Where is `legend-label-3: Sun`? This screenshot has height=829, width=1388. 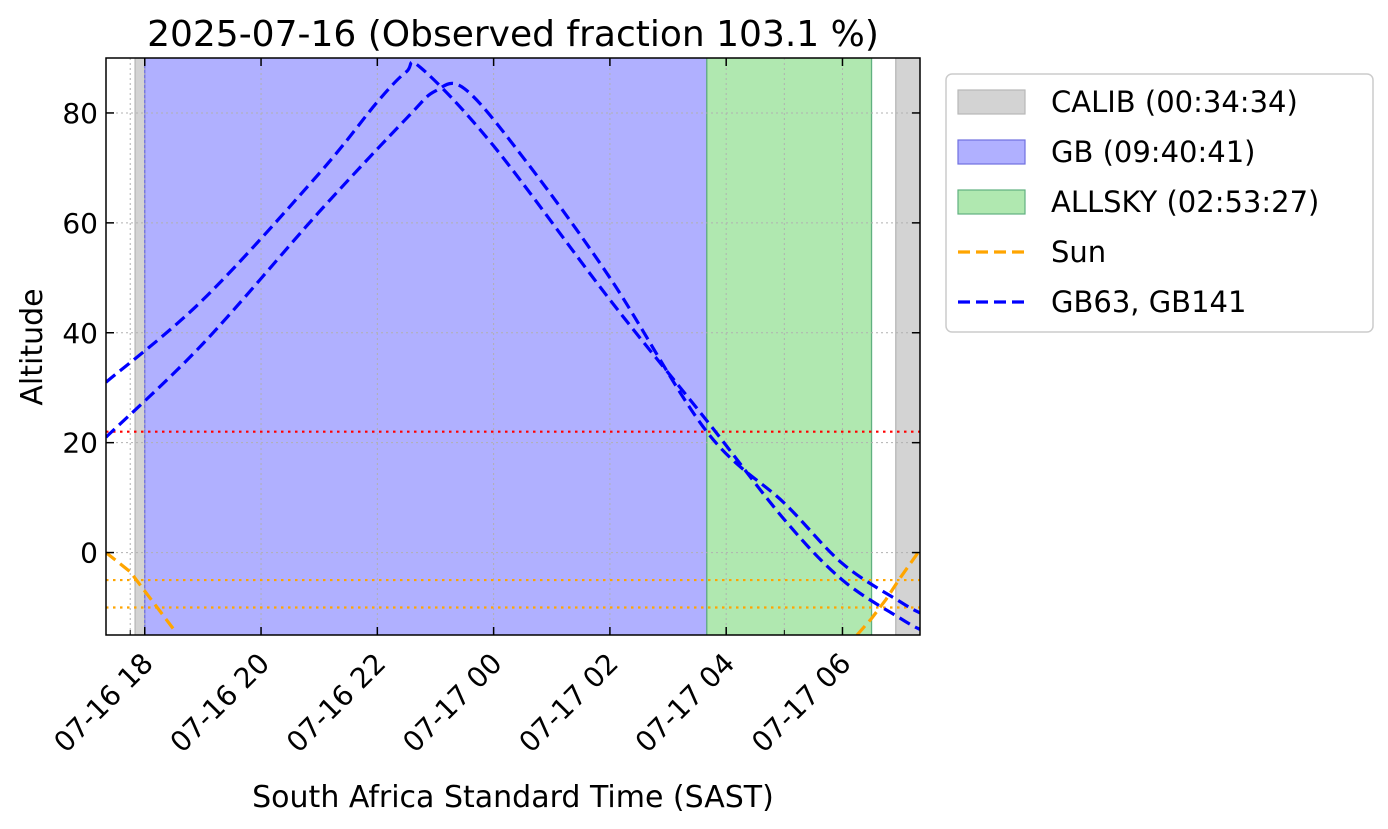
legend-label-3: Sun is located at coordinates (1078, 252).